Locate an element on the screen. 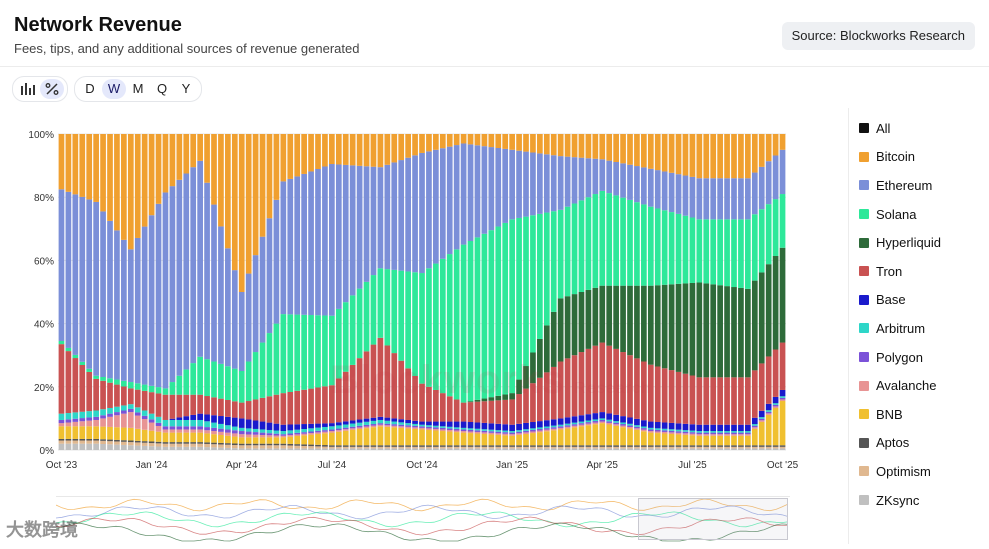  legend-item-solana: Solana is located at coordinates (920, 214).